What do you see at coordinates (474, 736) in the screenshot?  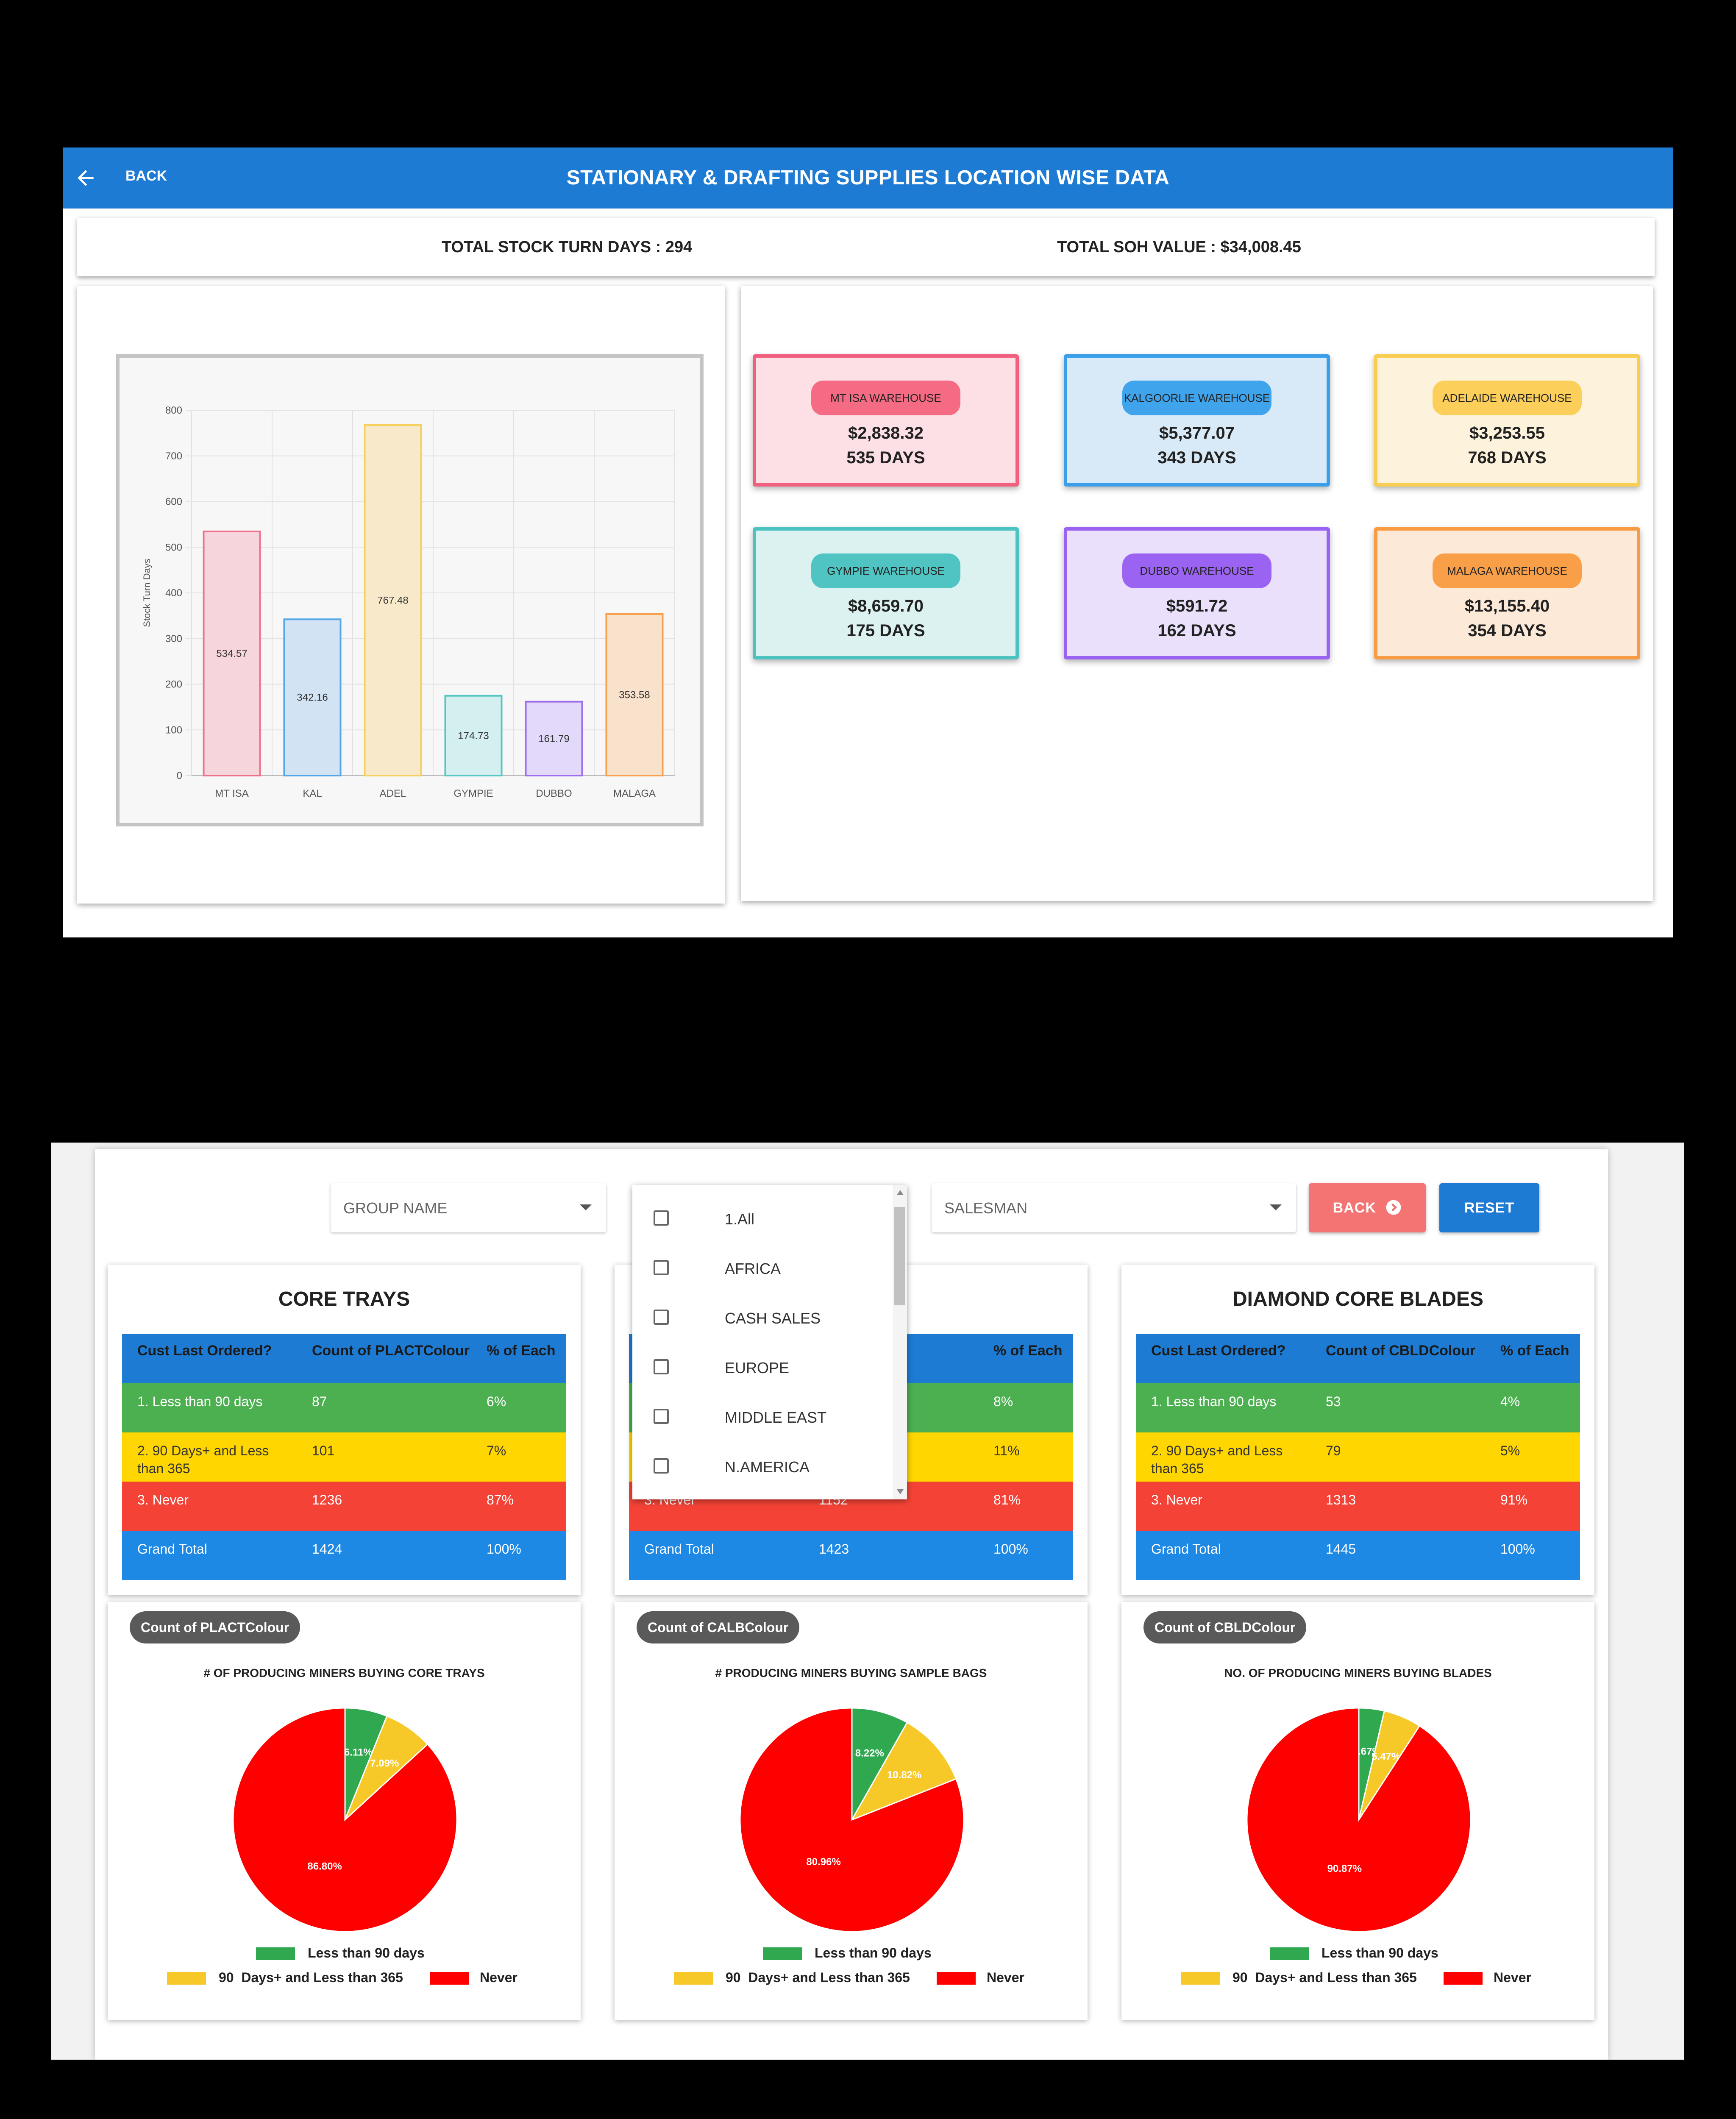 I see `bar-gympie` at bounding box center [474, 736].